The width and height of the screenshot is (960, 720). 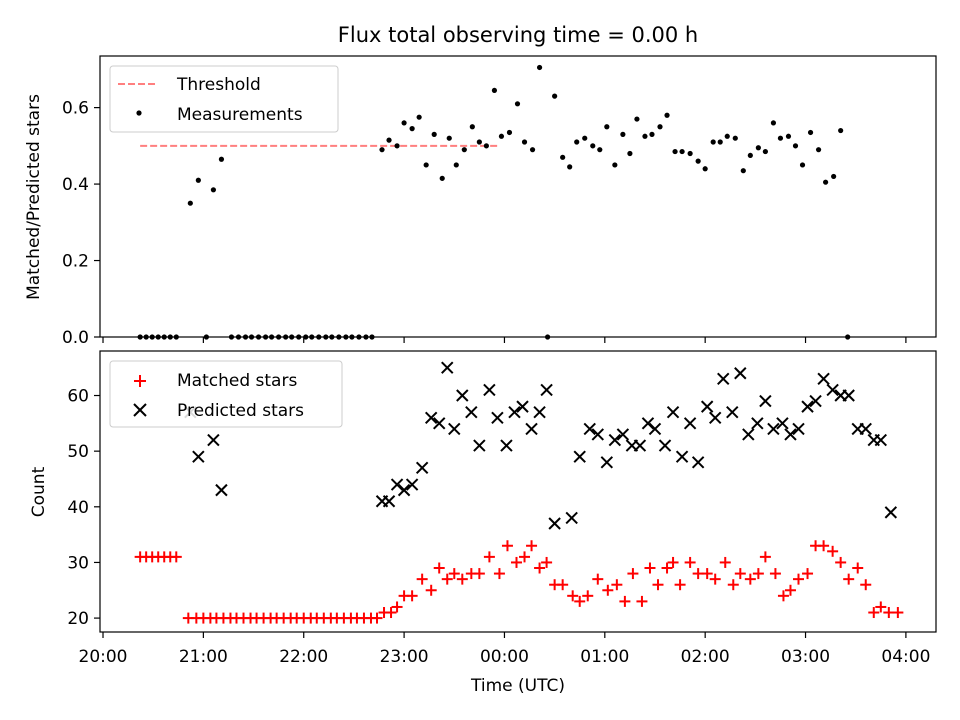 I want to click on legend-threshold-label: Threshold, so click(x=218, y=85).